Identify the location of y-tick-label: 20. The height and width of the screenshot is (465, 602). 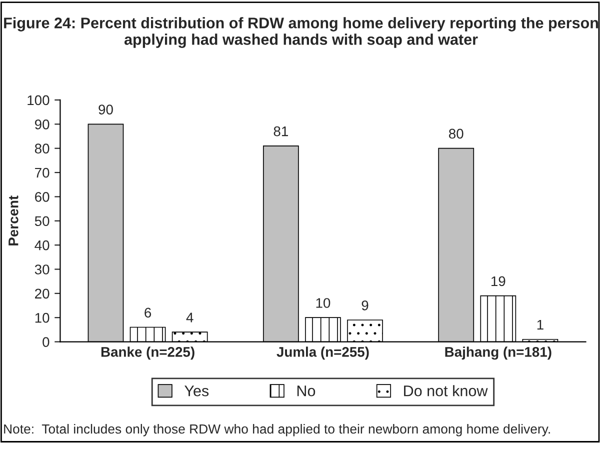
(42, 293).